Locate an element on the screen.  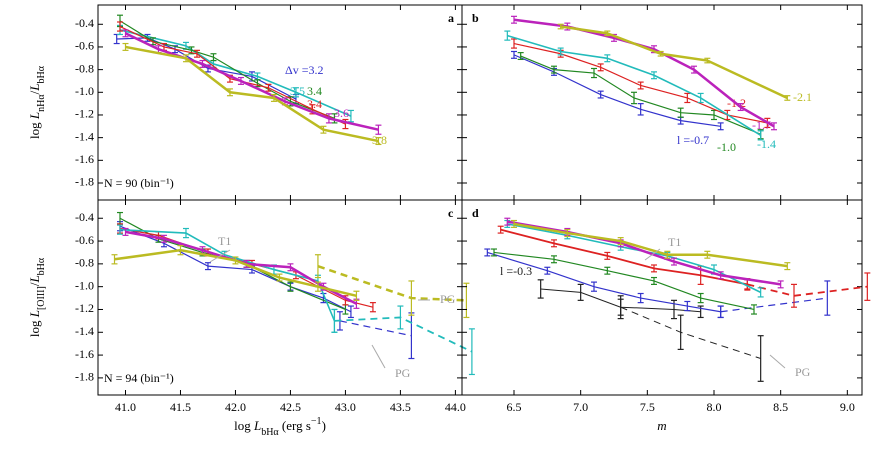
panel-label: b is located at coordinates (475, 18).